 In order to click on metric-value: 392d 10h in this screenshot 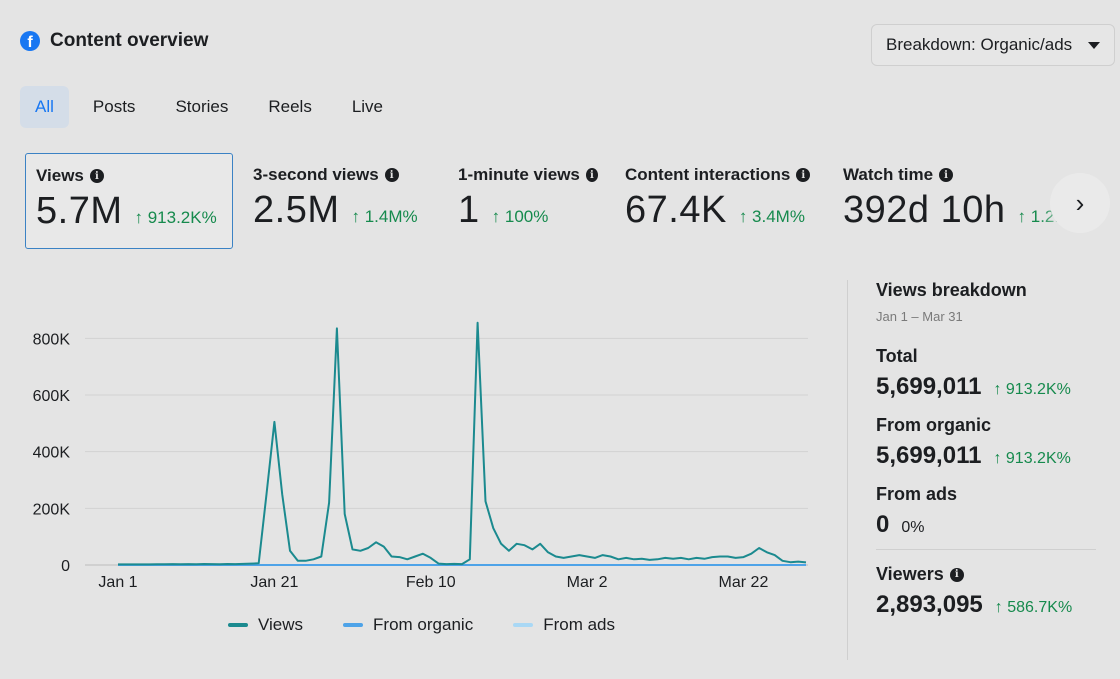, I will do `click(924, 210)`.